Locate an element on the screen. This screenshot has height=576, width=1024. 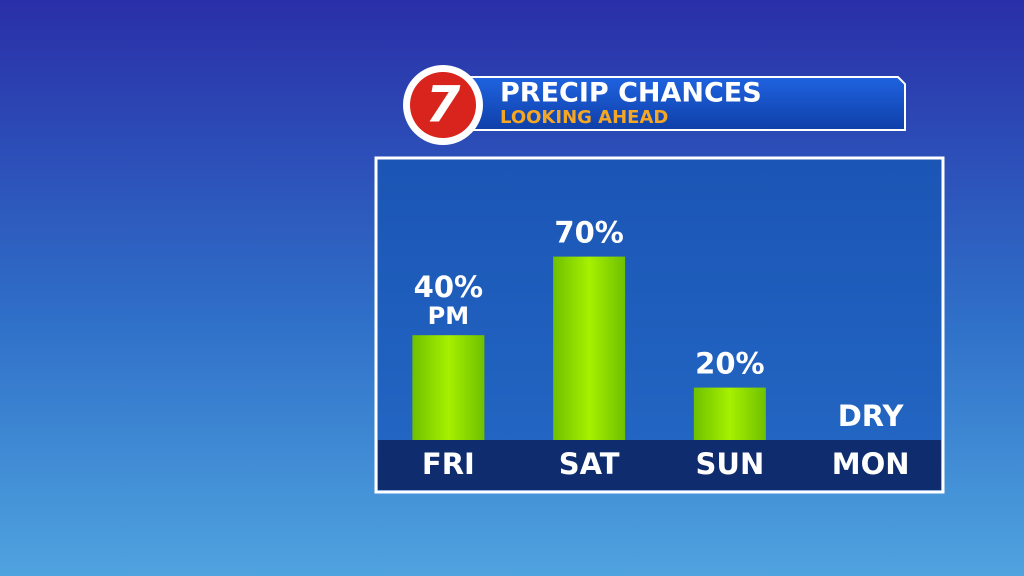
logo-disc is located at coordinates (443, 105).